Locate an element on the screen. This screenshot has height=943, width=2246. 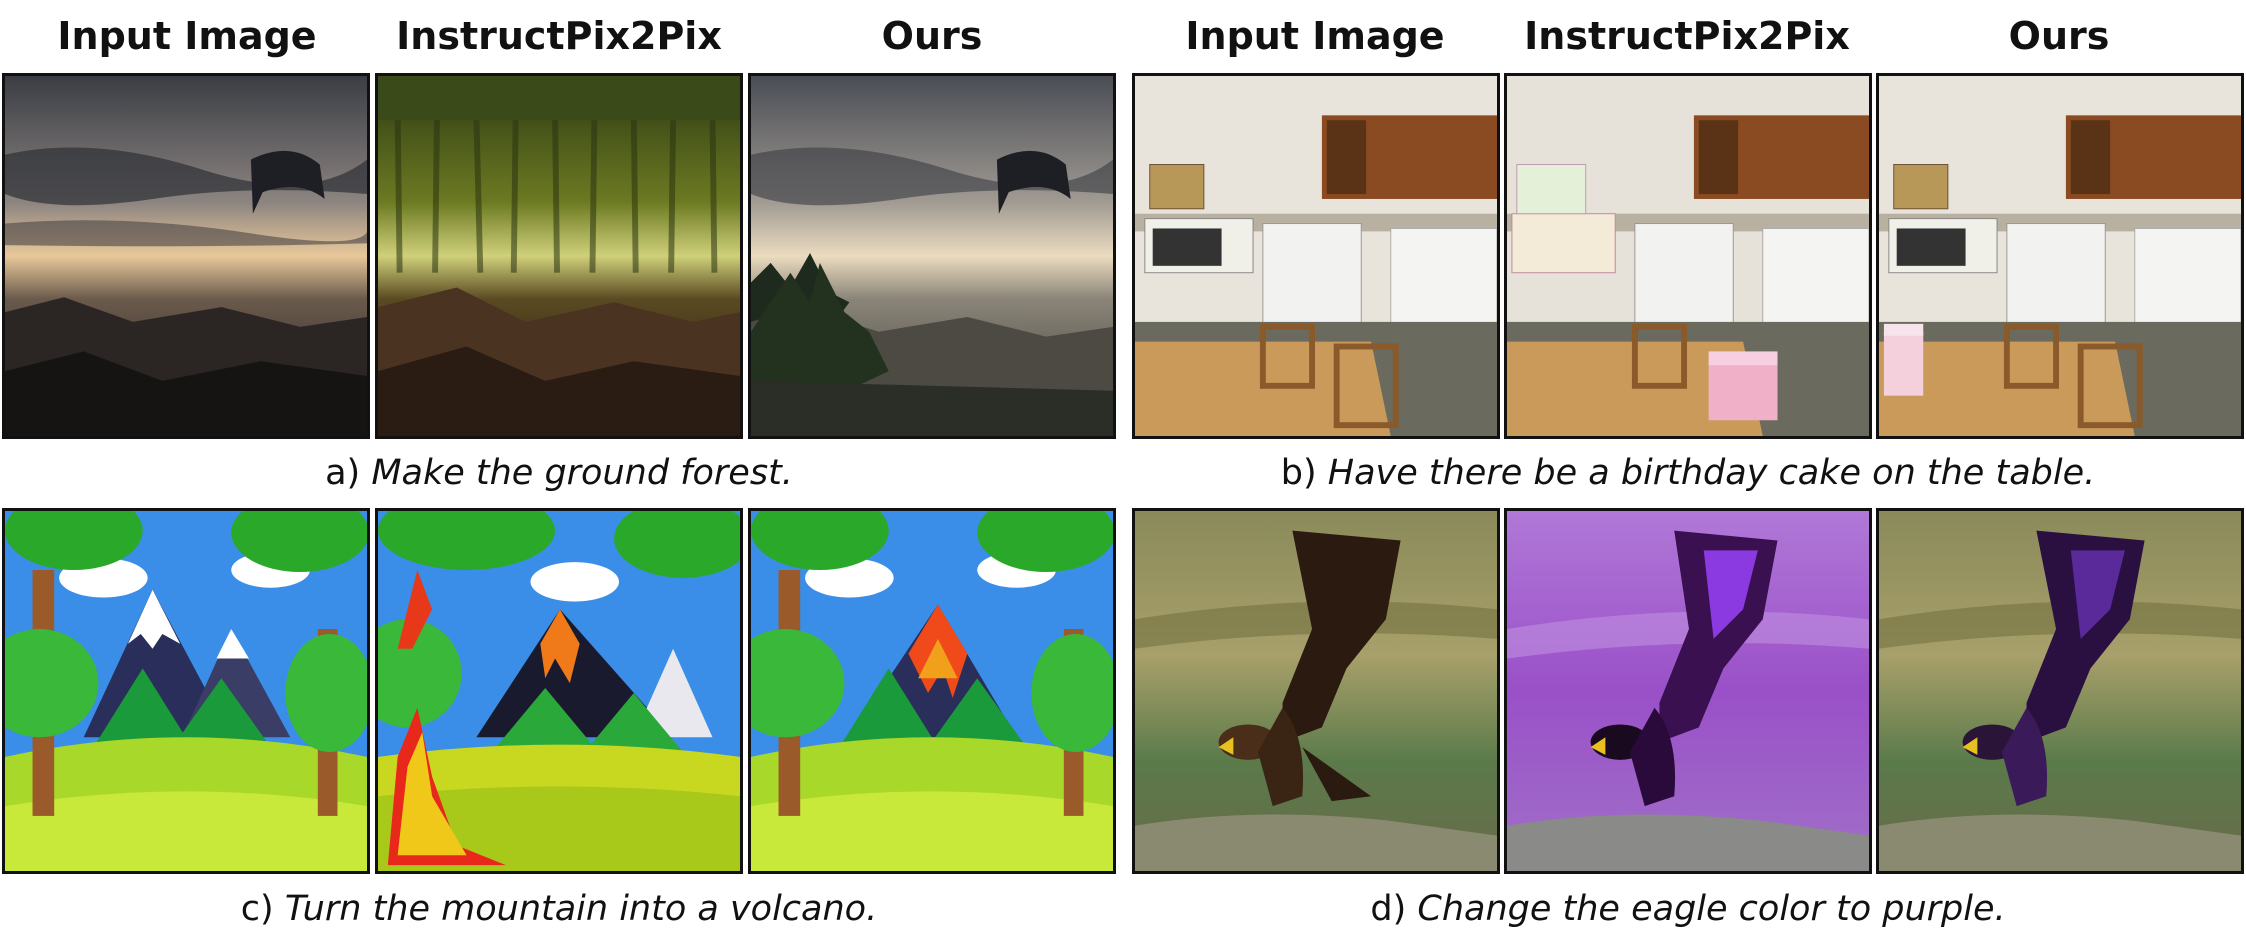
panel-a-ours is located at coordinates (932, 256).